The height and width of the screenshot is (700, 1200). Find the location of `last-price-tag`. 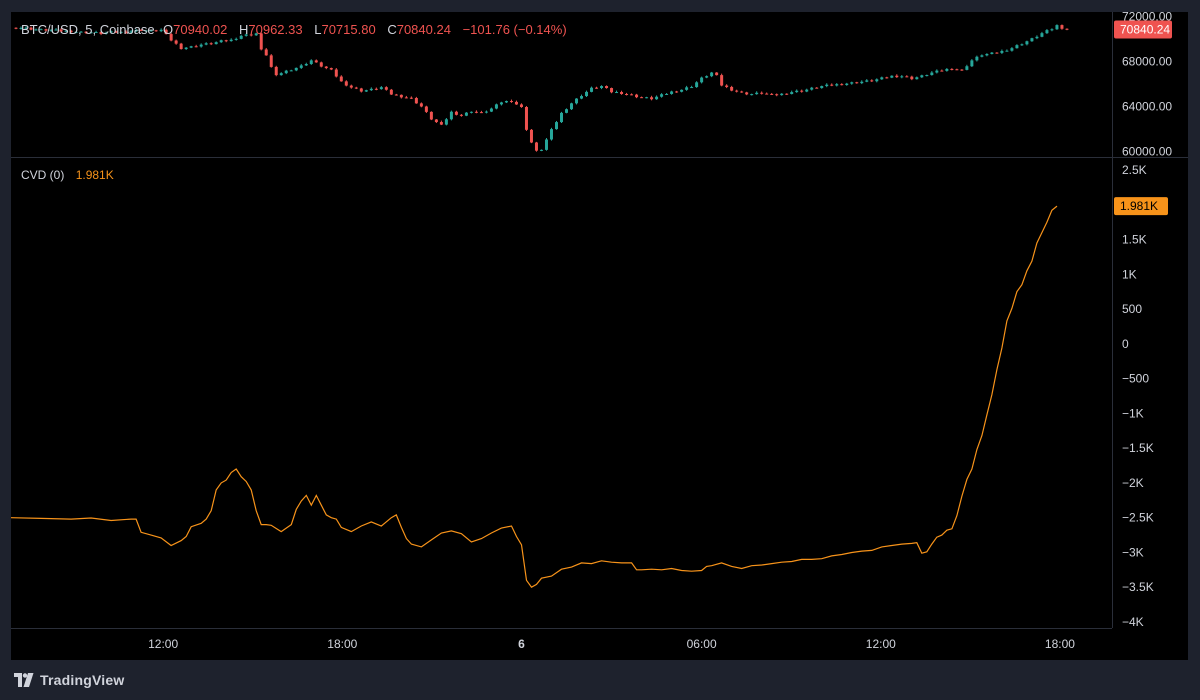

last-price-tag is located at coordinates (1143, 29).